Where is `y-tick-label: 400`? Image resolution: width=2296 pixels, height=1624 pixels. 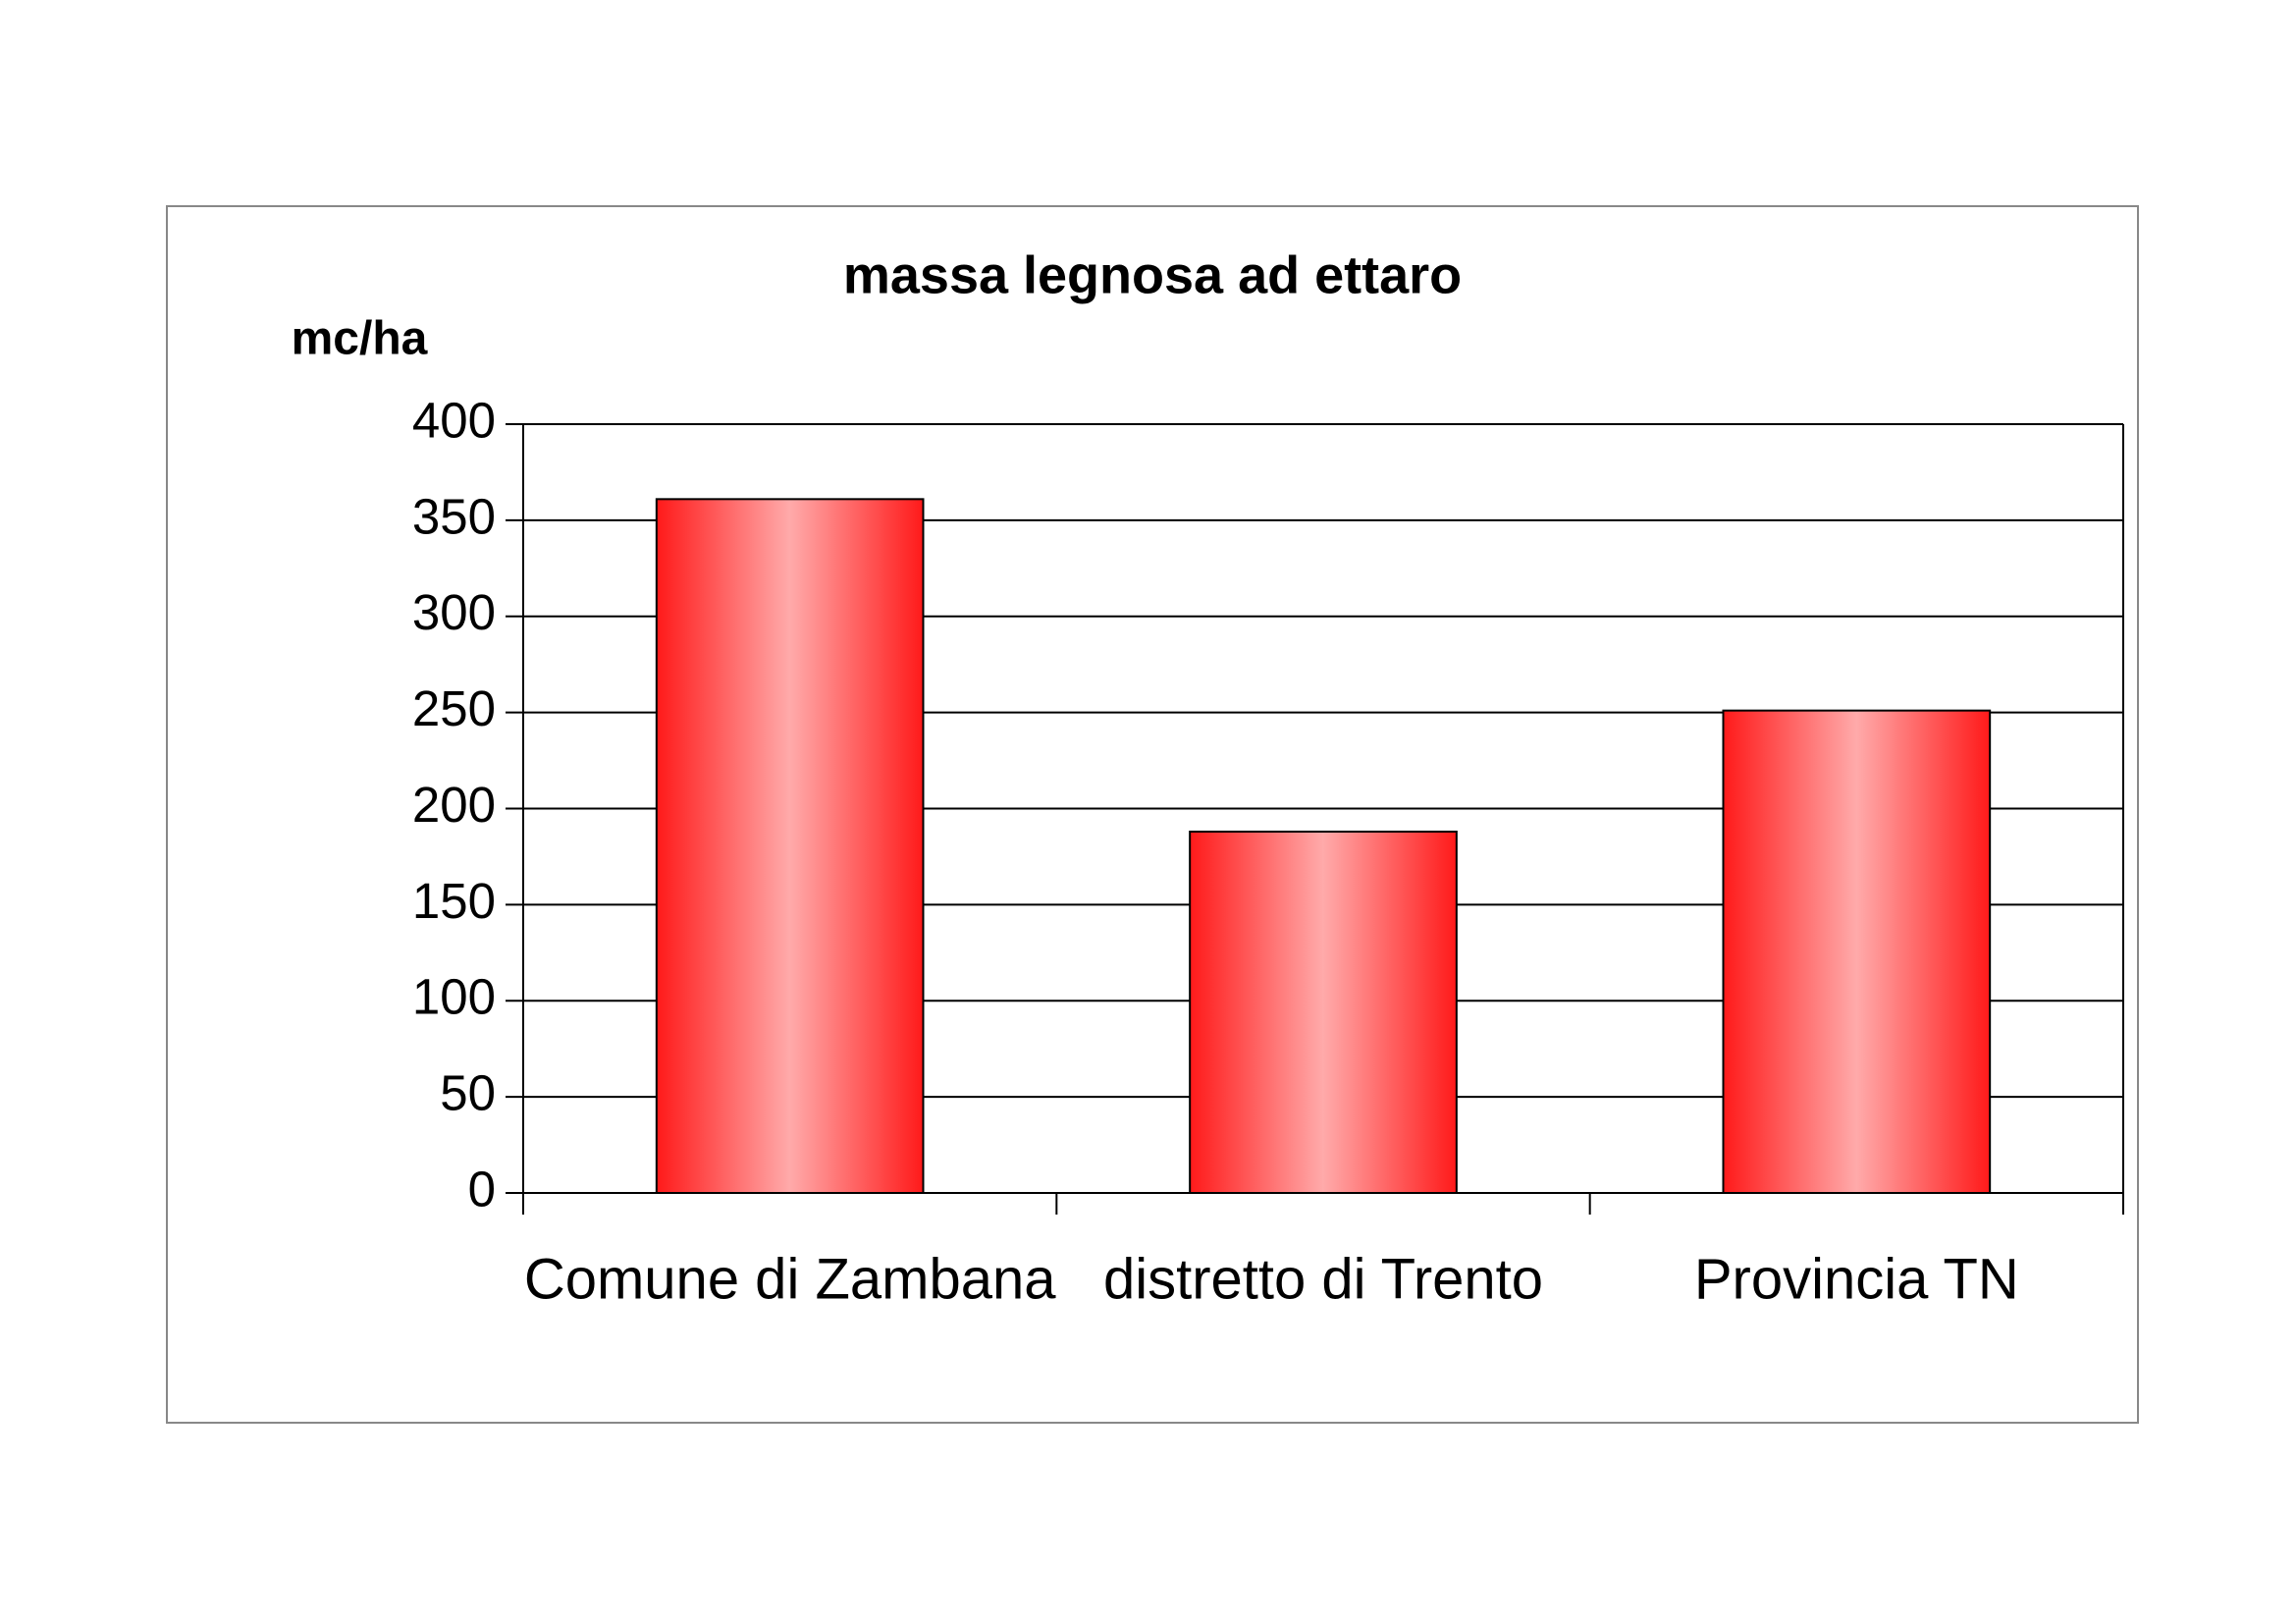
y-tick-label: 400 is located at coordinates (454, 420).